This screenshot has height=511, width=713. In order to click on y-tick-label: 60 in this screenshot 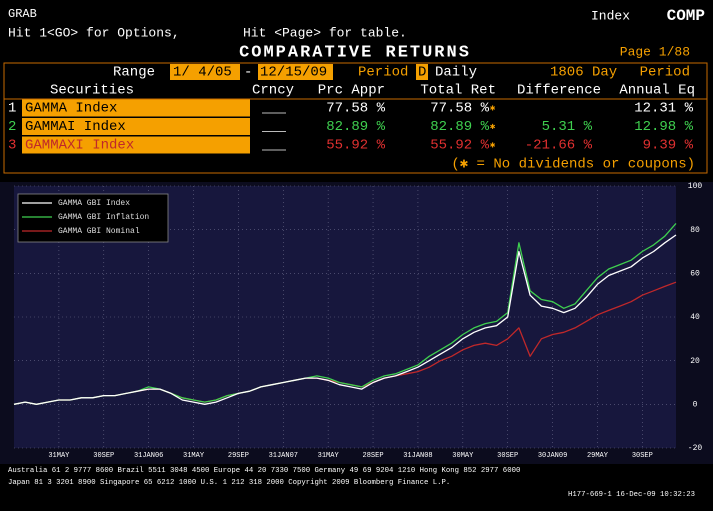, I will do `click(695, 273)`.